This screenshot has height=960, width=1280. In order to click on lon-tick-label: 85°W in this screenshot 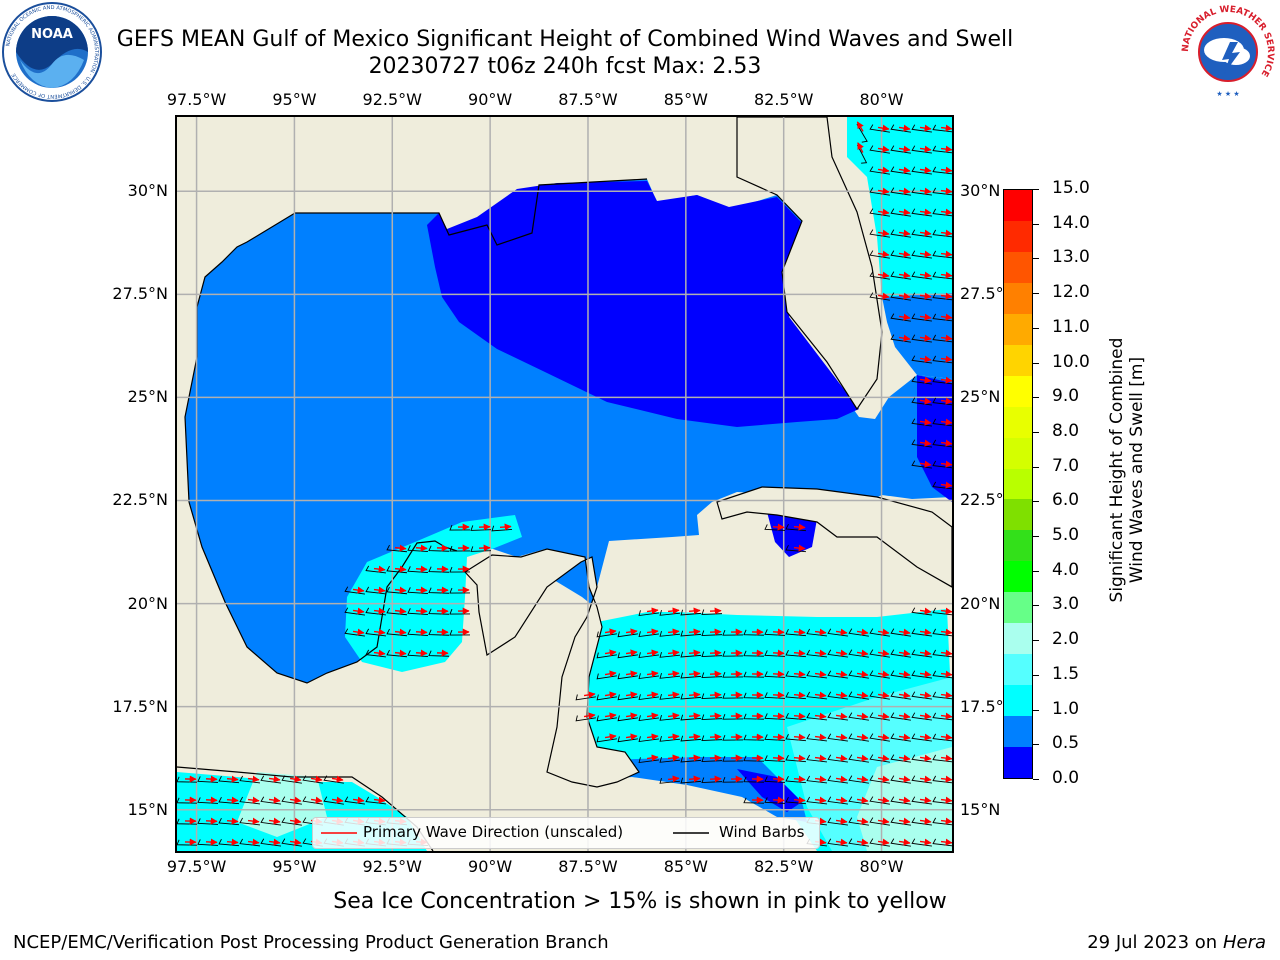, I will do `click(685, 866)`.